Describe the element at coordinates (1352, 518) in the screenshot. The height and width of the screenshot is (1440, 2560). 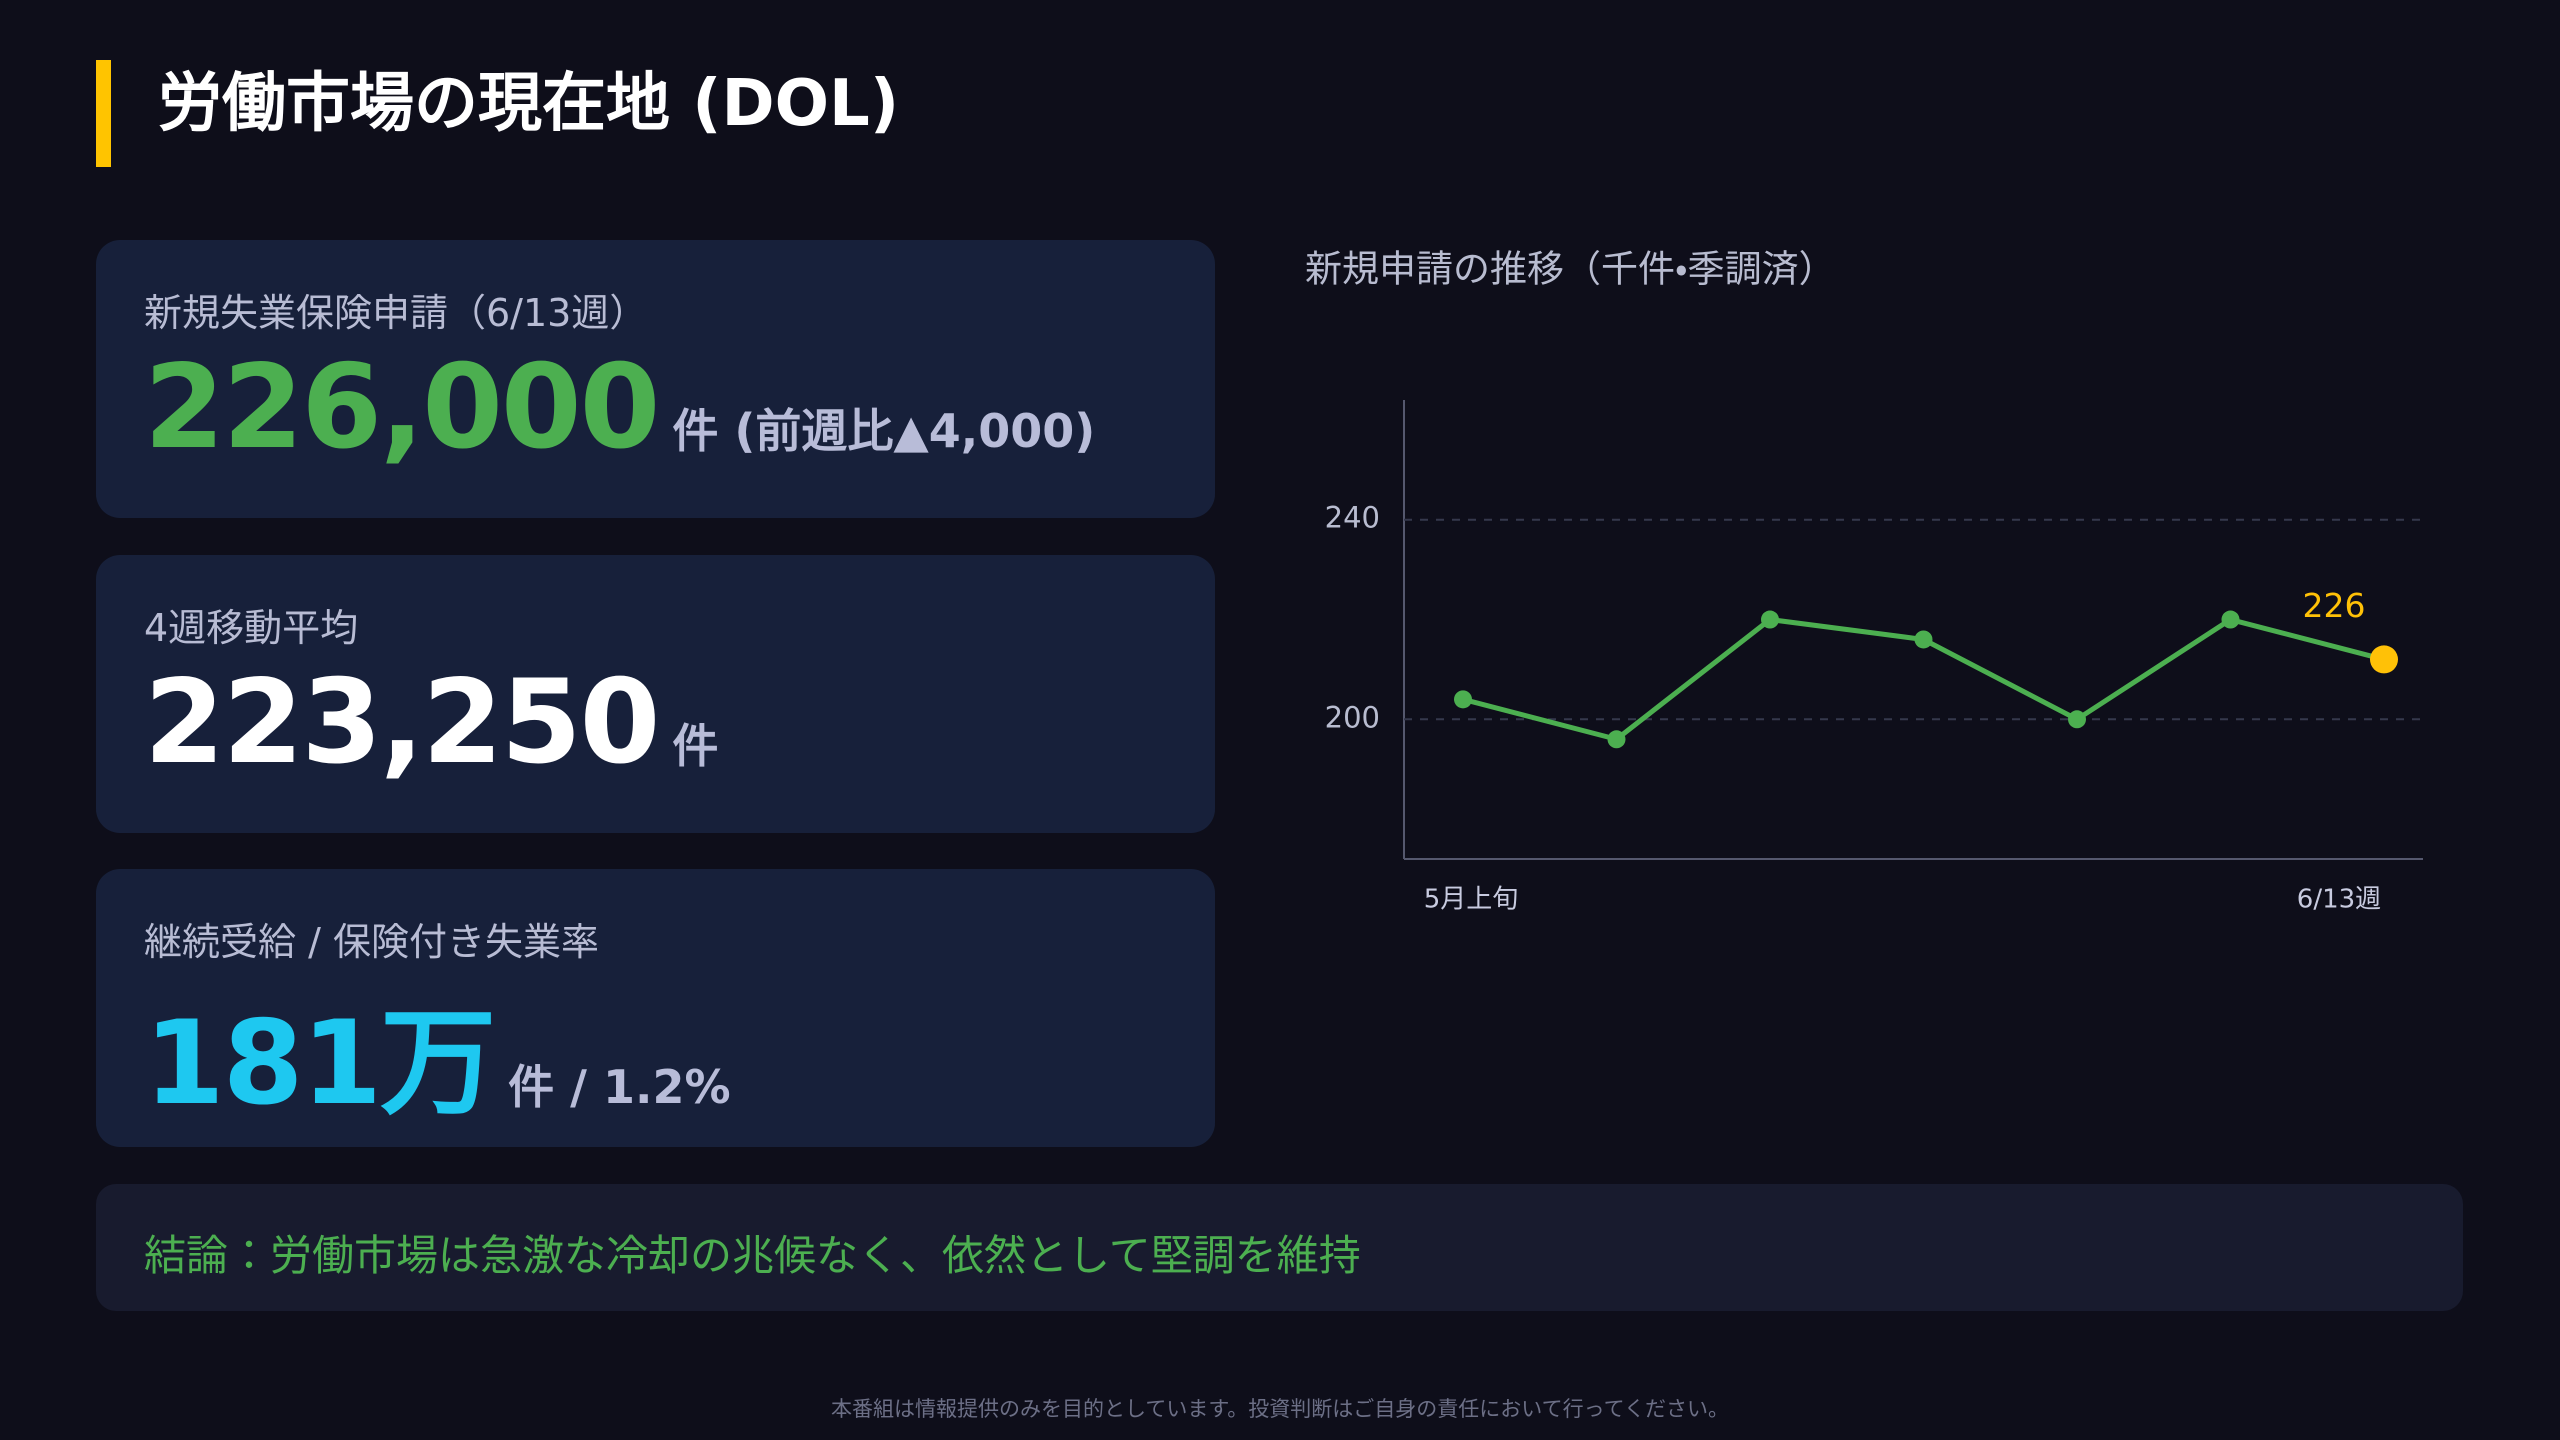
I see `y-tick-label: 240` at that location.